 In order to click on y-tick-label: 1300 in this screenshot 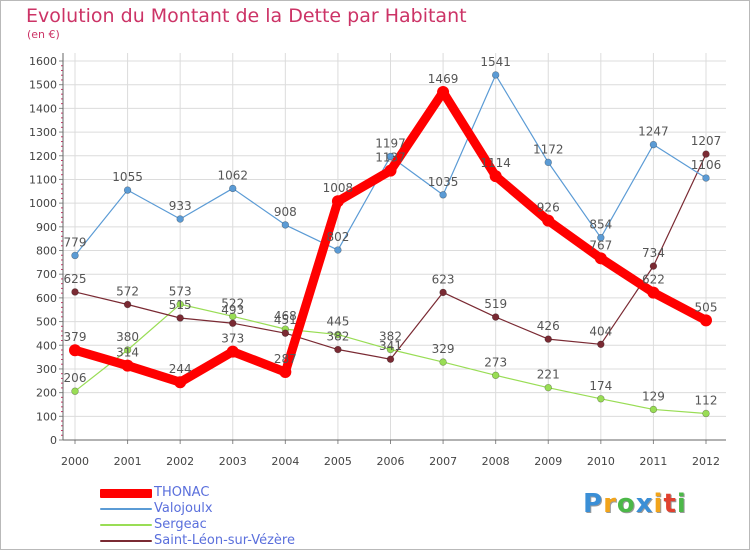, I will do `click(43, 132)`.